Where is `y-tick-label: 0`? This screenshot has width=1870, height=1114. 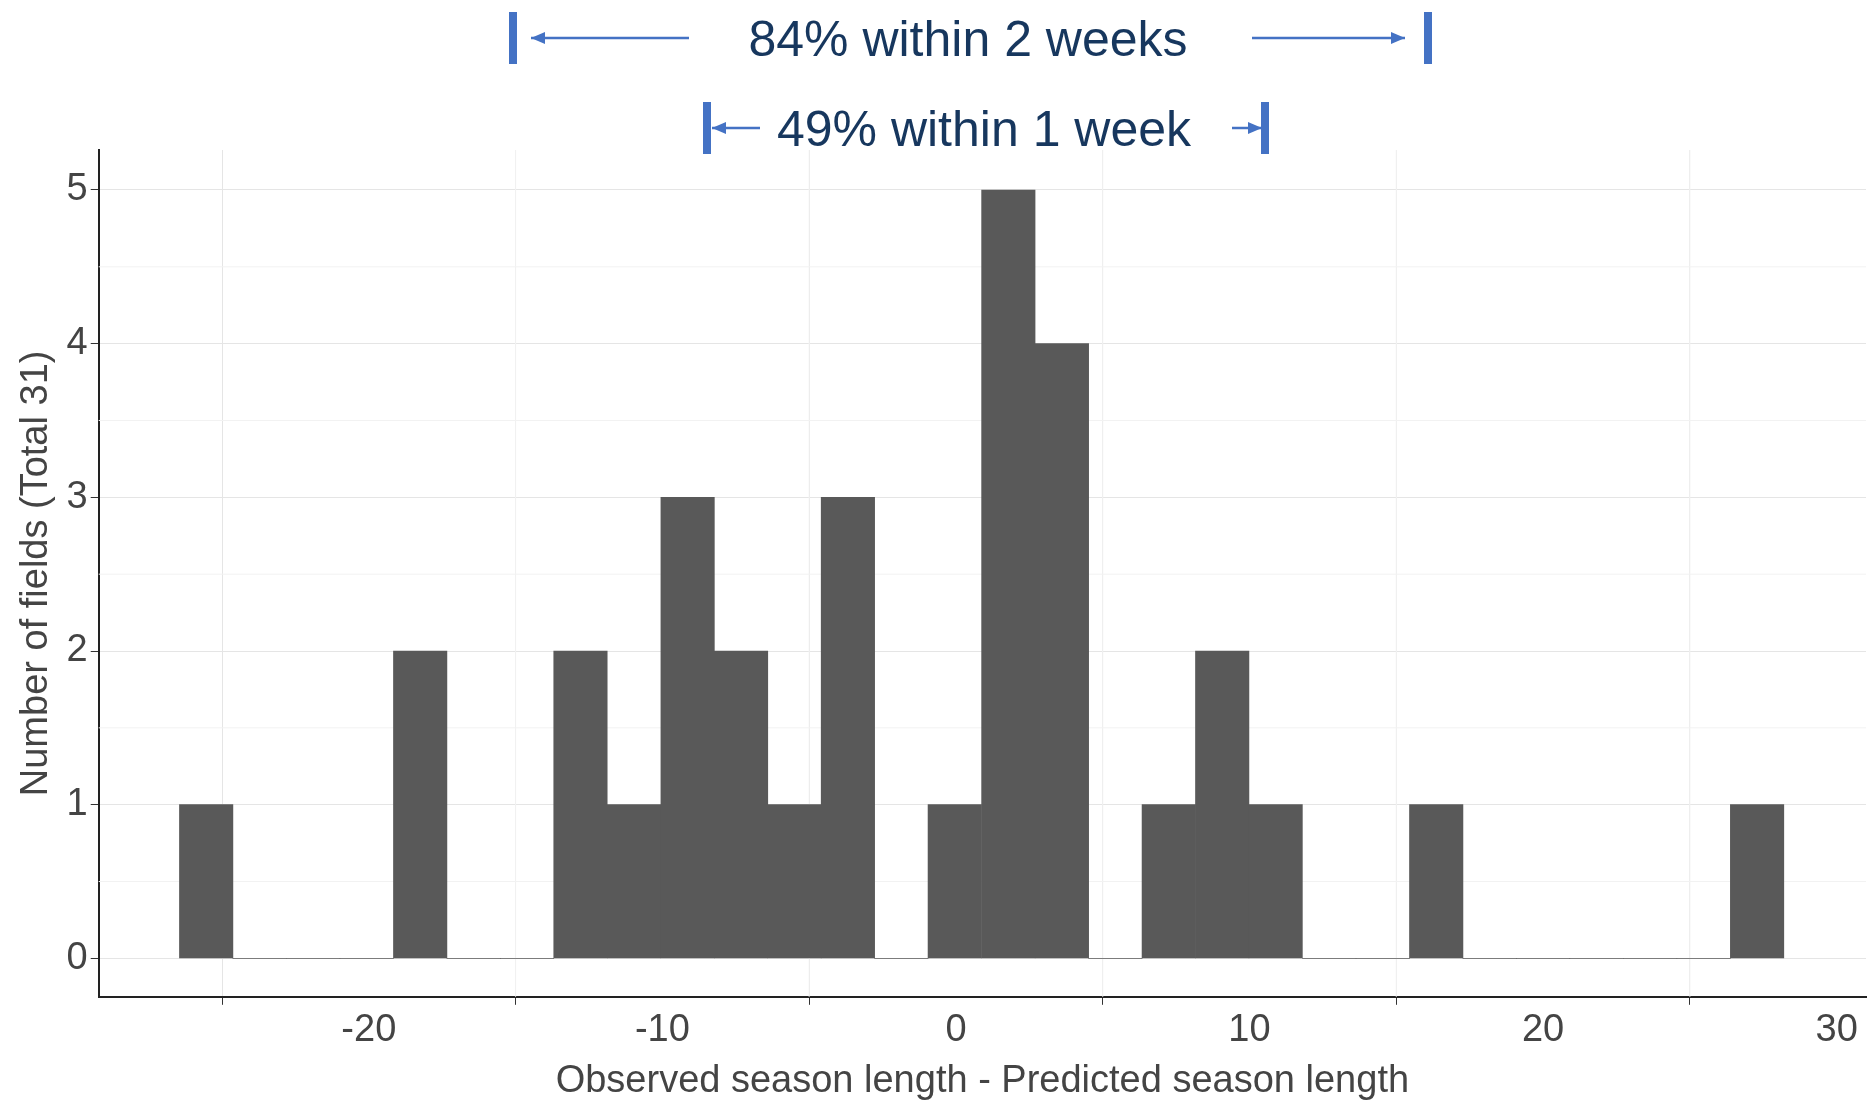 y-tick-label: 0 is located at coordinates (77, 955).